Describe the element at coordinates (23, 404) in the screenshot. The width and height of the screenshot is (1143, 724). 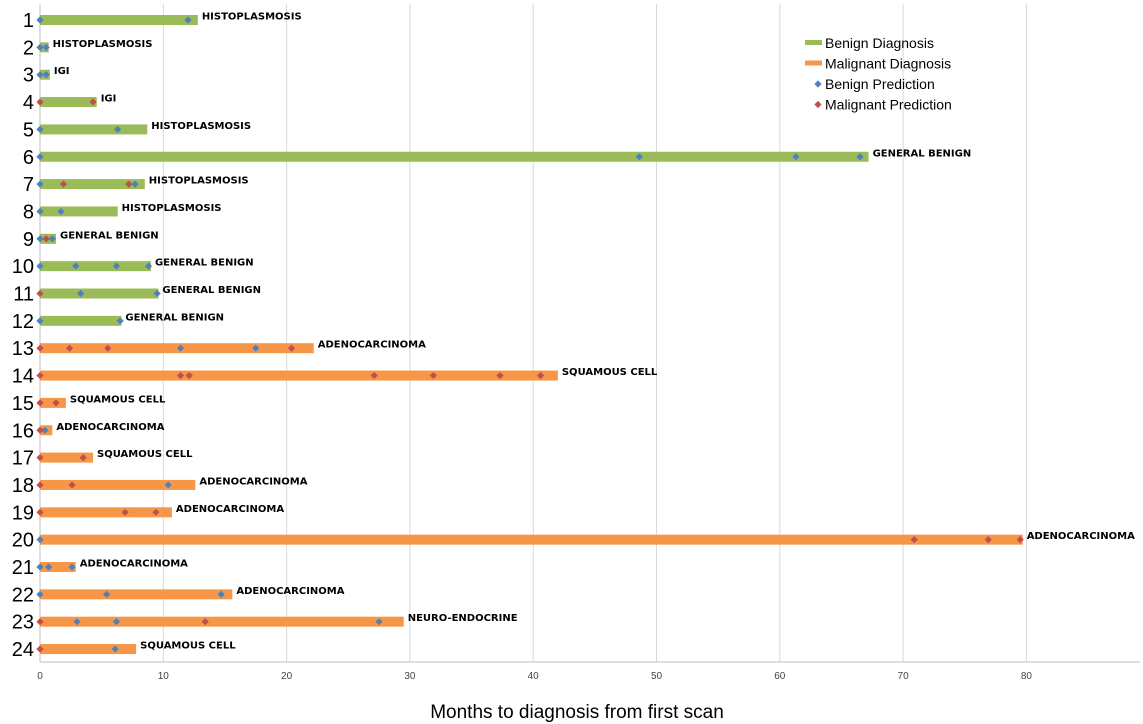
I see `row-label: 15` at that location.